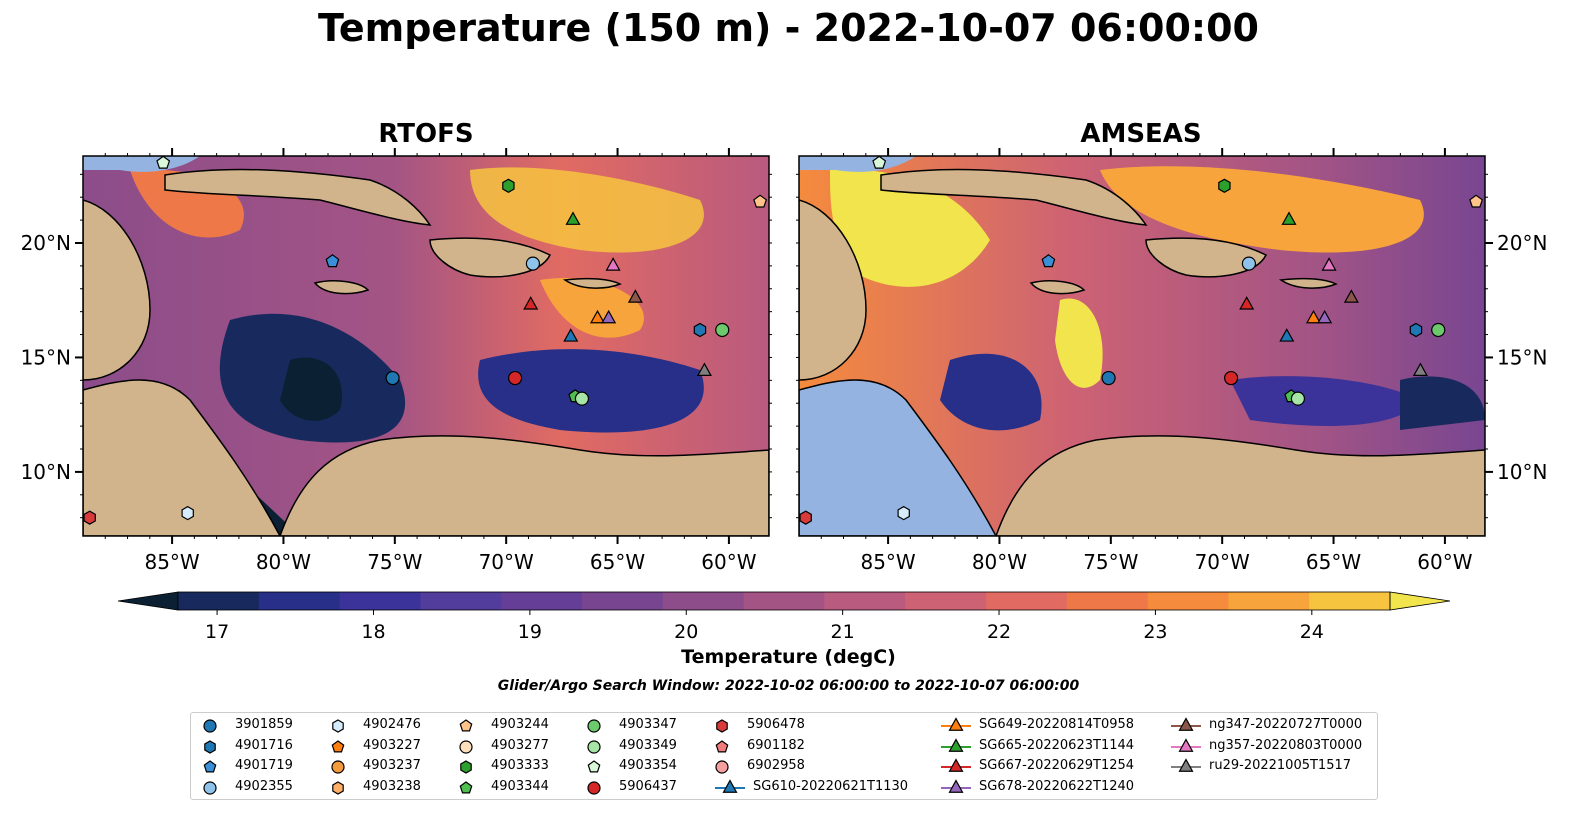  What do you see at coordinates (784, 601) in the screenshot?
I see `colorbar-frame` at bounding box center [784, 601].